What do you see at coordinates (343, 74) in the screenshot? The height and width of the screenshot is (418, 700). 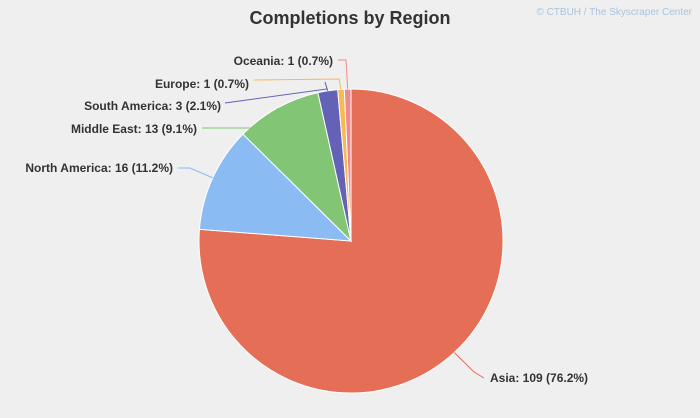 I see `connector-oceania` at bounding box center [343, 74].